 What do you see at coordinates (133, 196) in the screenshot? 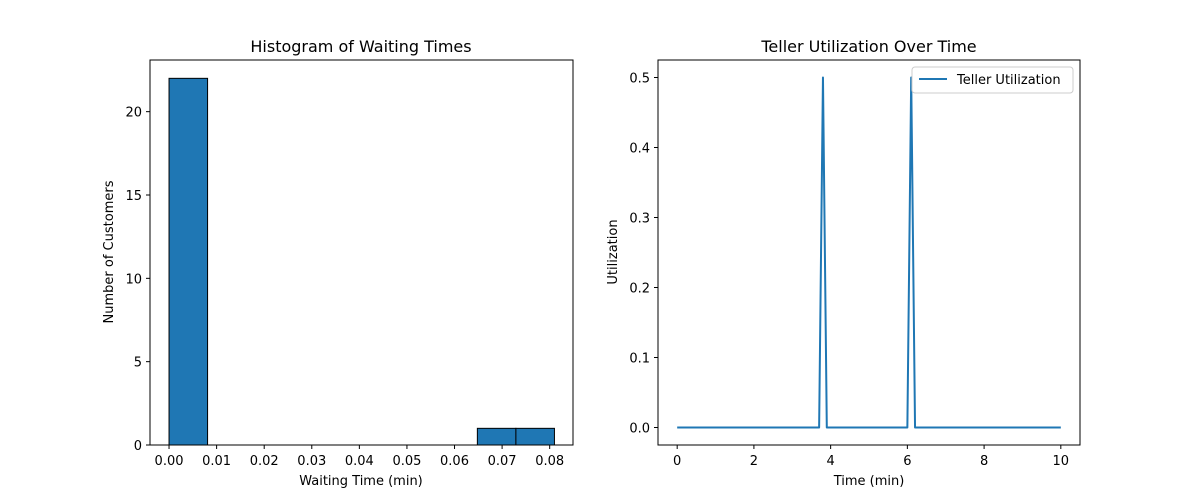
I see `y-tick-label: 15` at bounding box center [133, 196].